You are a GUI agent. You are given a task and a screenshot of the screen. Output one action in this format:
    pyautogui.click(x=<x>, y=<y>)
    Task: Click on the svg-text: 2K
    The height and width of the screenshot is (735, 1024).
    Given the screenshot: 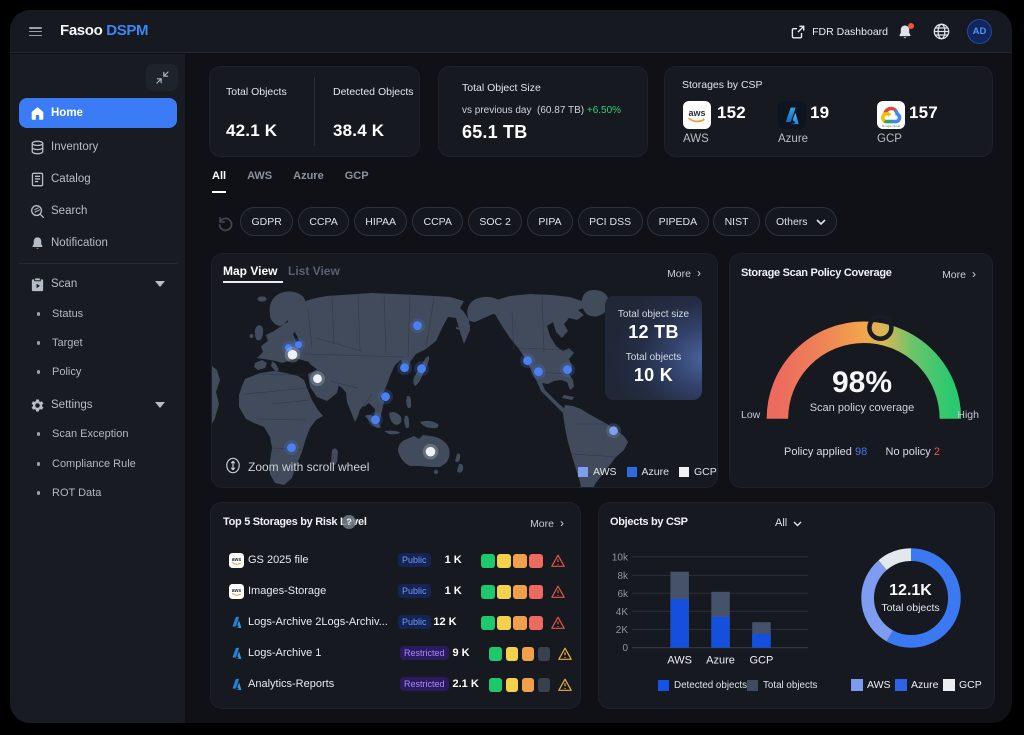 What is the action you would take?
    pyautogui.click(x=622, y=630)
    